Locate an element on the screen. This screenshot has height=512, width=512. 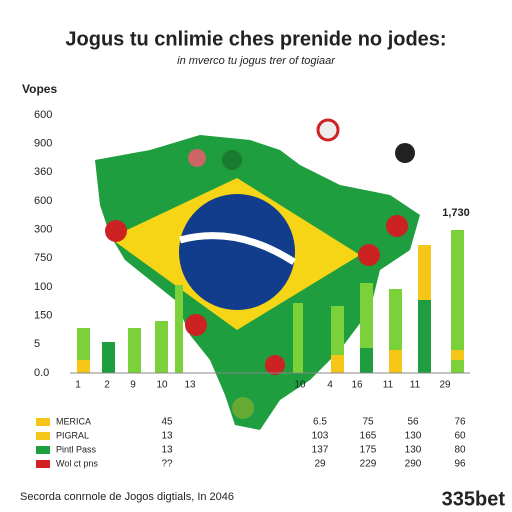
cell: 229 is located at coordinates (368, 464).